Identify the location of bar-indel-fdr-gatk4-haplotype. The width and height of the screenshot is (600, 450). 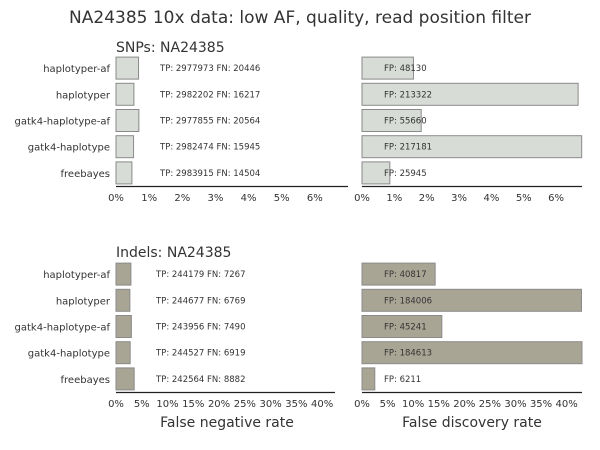
(472, 353).